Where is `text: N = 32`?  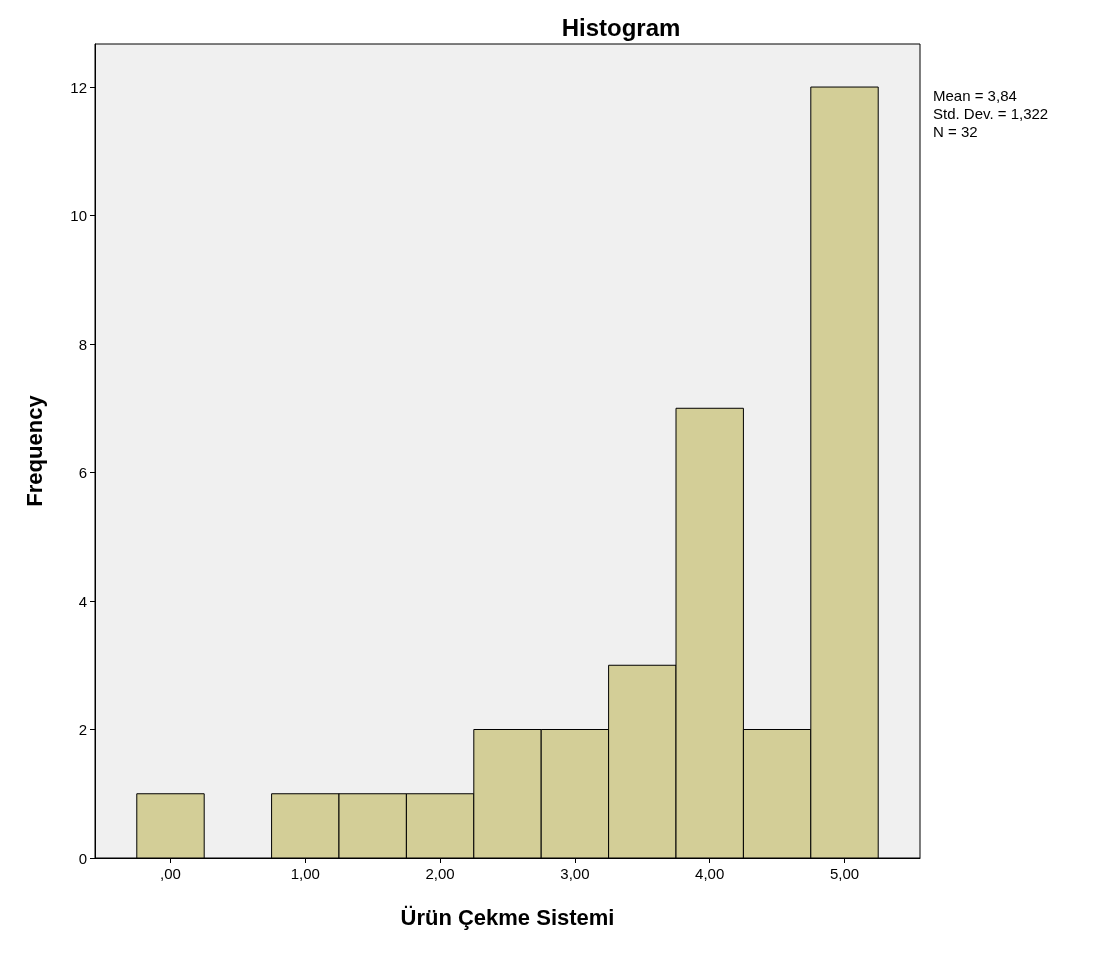 text: N = 32 is located at coordinates (955, 131).